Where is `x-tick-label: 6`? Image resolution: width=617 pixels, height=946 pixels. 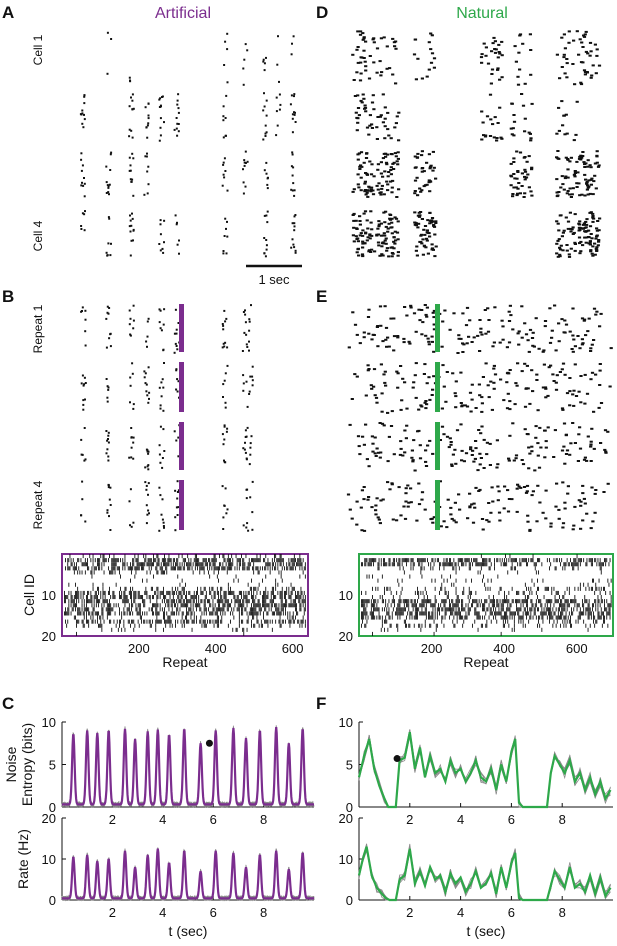 x-tick-label: 6 is located at coordinates (213, 819).